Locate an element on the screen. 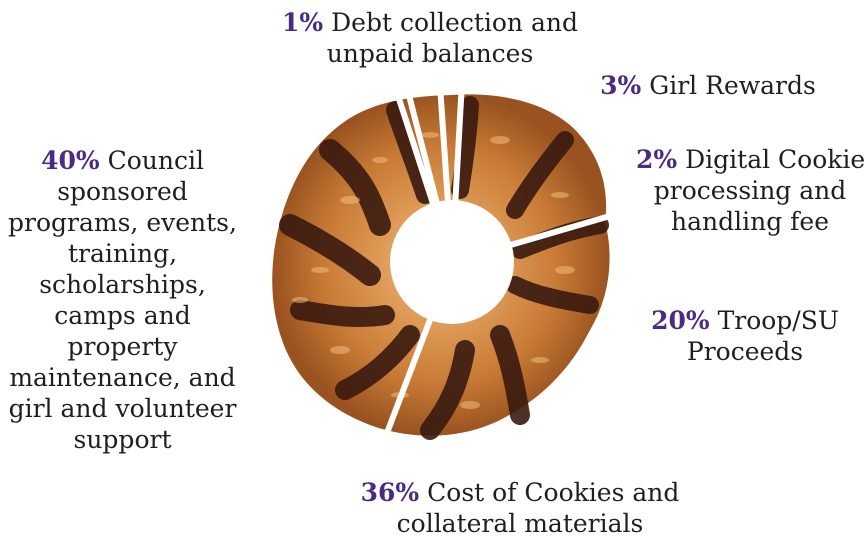  slice-text: Troop/SU Proceeds is located at coordinates (762, 336).